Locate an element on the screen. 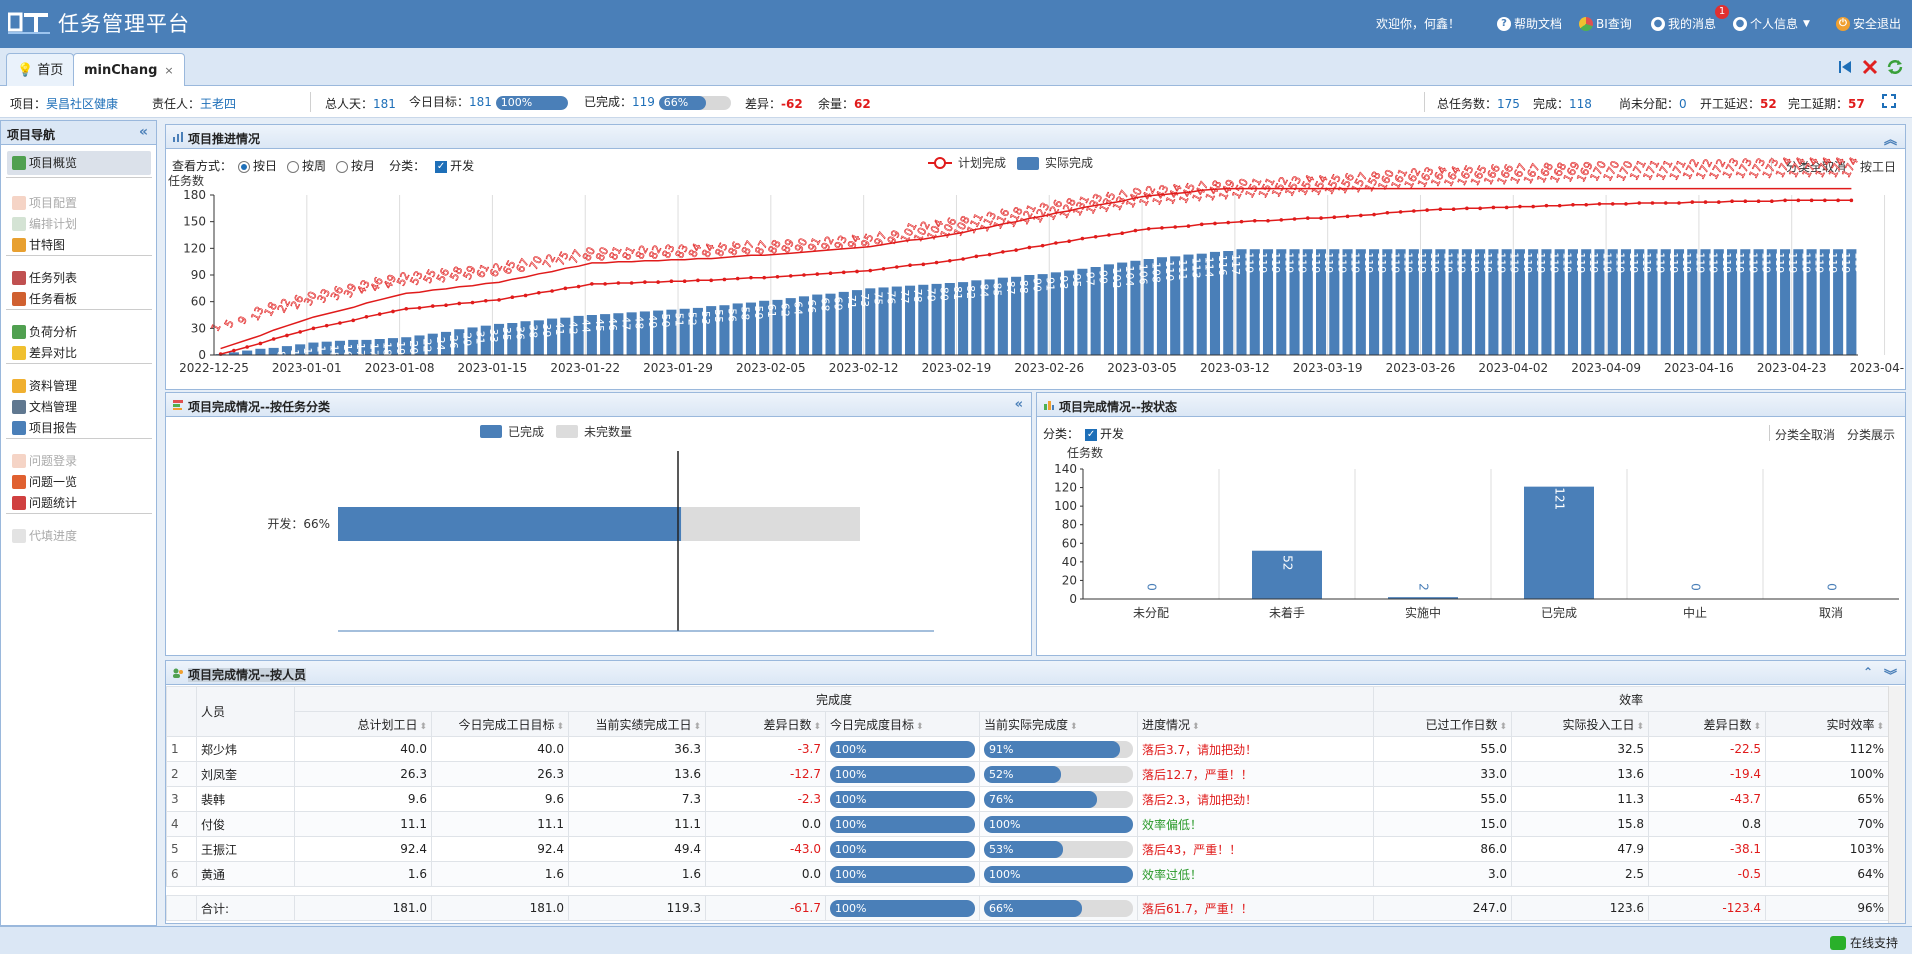 Image resolution: width=1912 pixels, height=954 pixels. profile-link: ● 个人信息 ▼ is located at coordinates (1771, 23).